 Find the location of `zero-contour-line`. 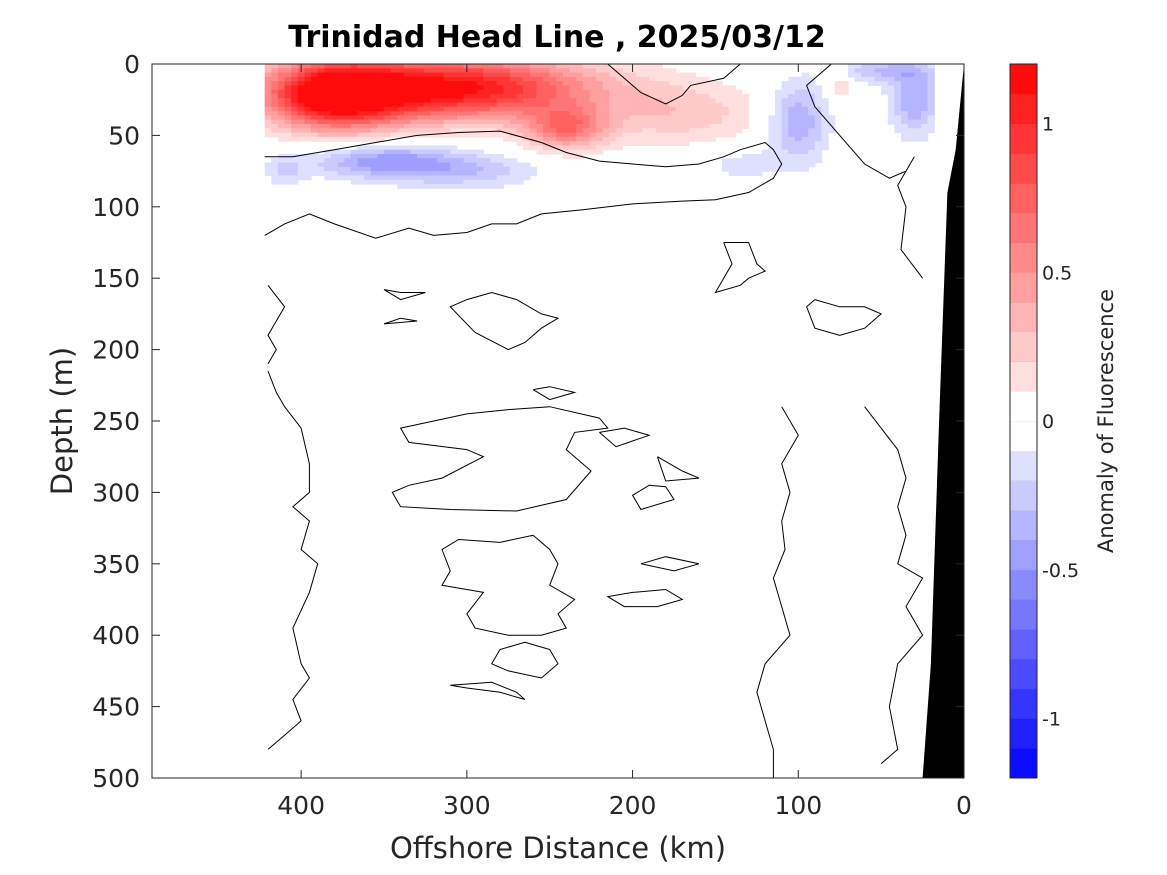

zero-contour-line is located at coordinates (404, 295).